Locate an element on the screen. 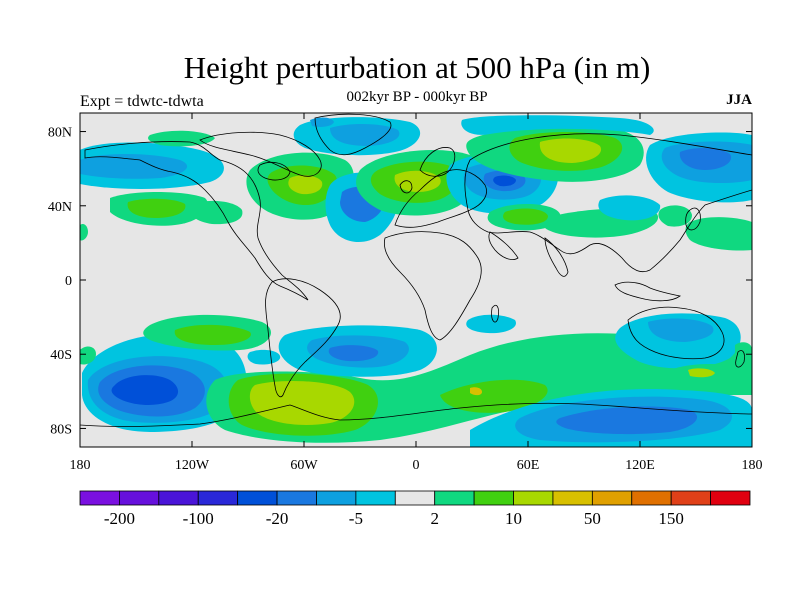  field-australia-core is located at coordinates (681, 330).